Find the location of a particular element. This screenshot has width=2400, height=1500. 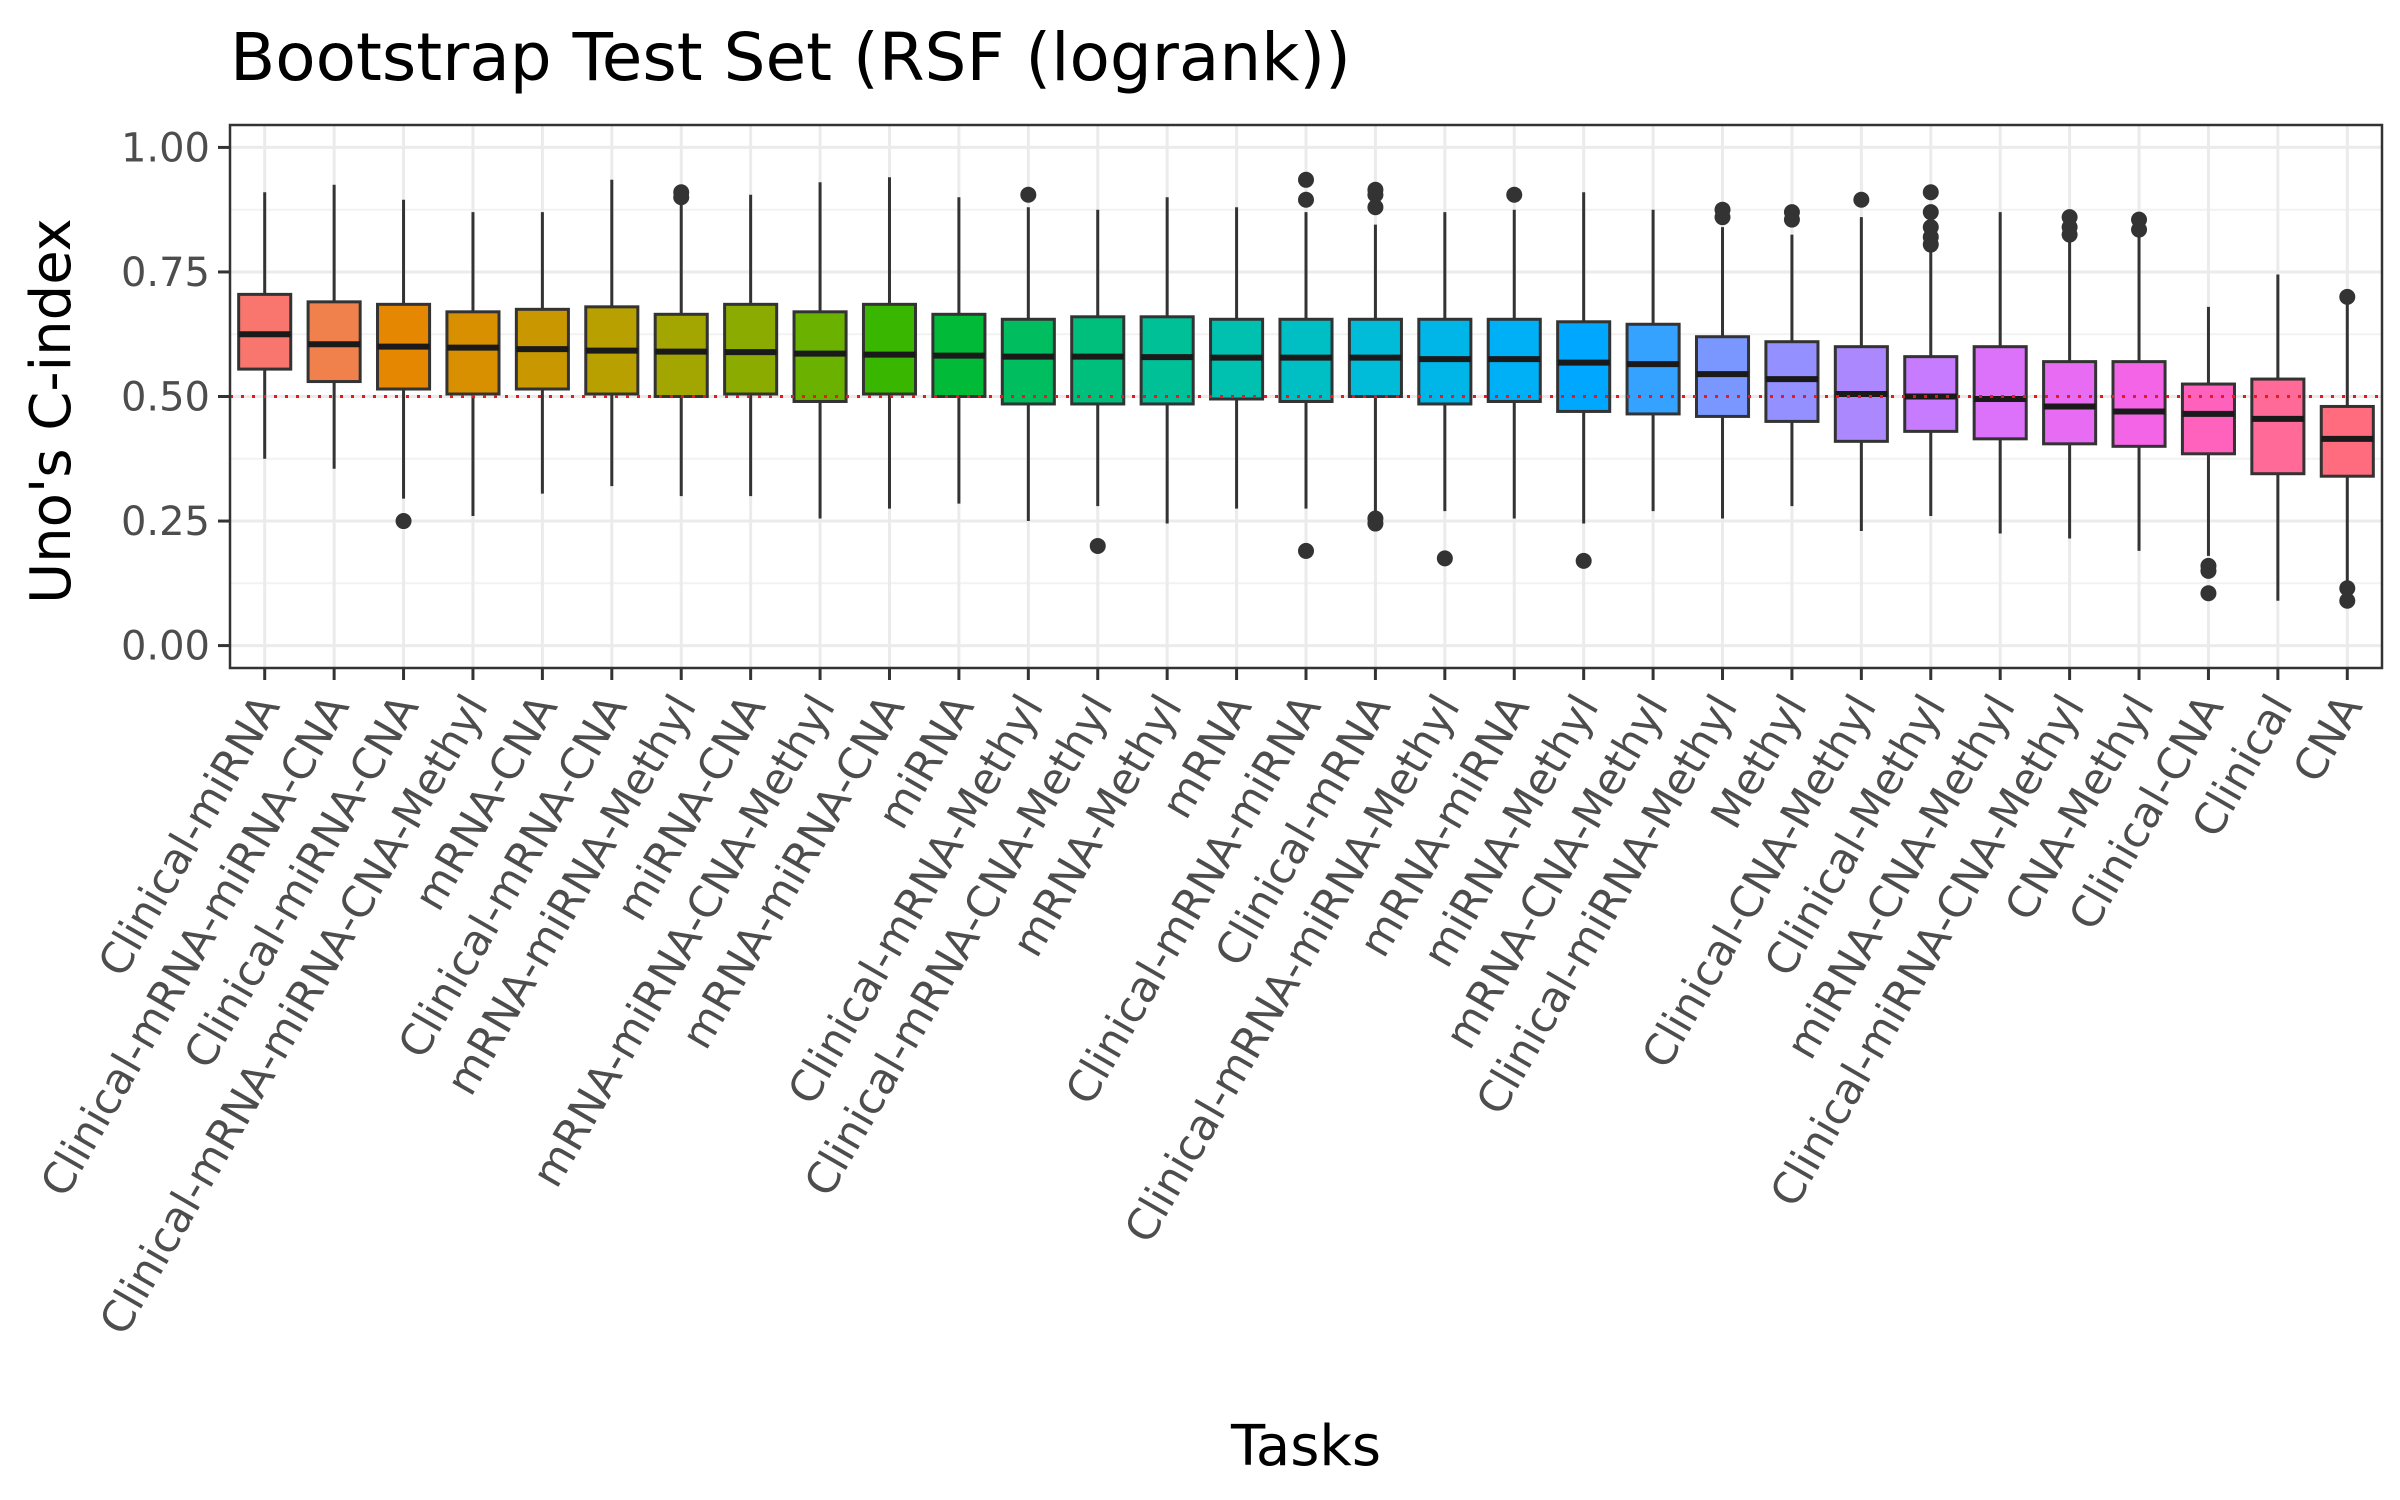

box-miRNA-CNA-Methyl is located at coordinates (2000, 373).